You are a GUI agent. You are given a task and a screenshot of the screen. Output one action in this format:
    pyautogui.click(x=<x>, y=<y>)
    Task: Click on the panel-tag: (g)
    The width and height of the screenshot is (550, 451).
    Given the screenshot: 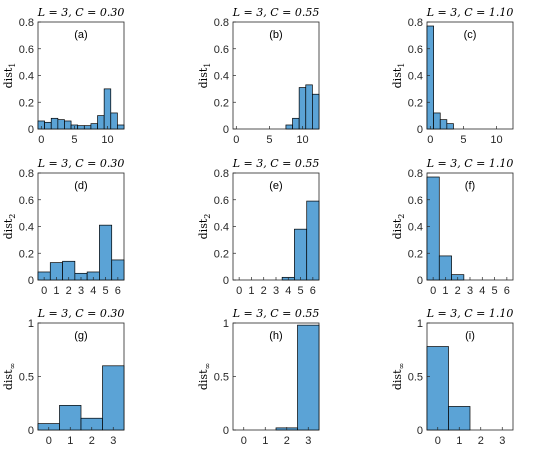 What is the action you would take?
    pyautogui.click(x=80, y=336)
    